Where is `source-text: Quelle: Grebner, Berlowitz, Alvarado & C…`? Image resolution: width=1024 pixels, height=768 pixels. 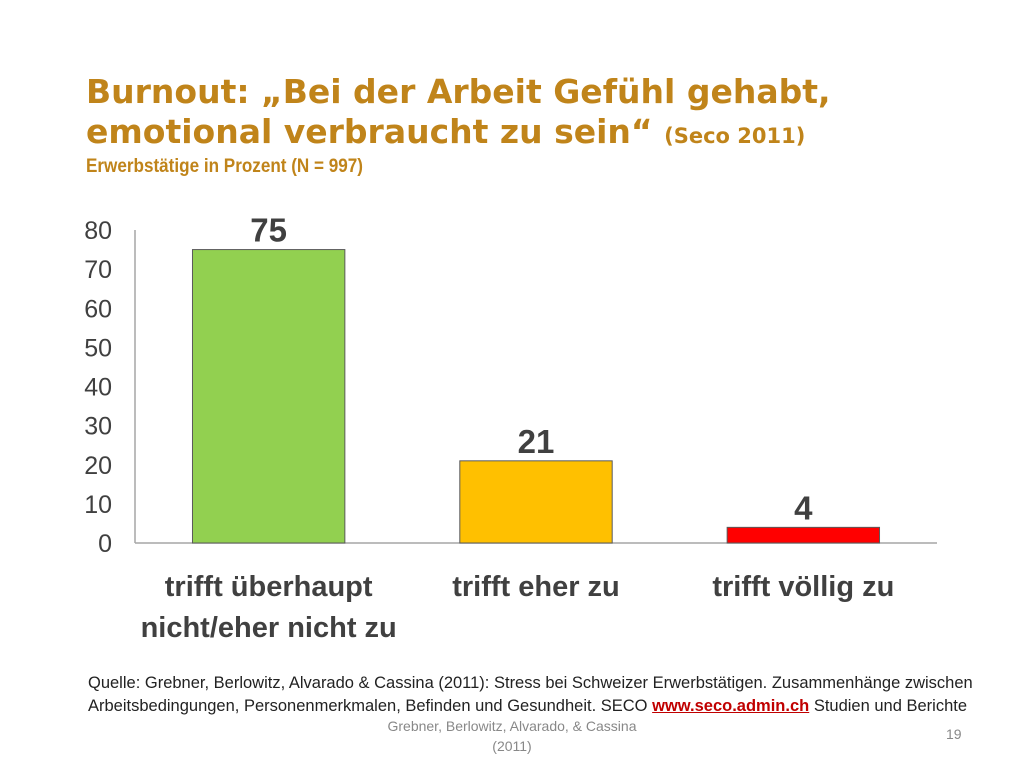 source-text: Quelle: Grebner, Berlowitz, Alvarado & C… is located at coordinates (530, 694).